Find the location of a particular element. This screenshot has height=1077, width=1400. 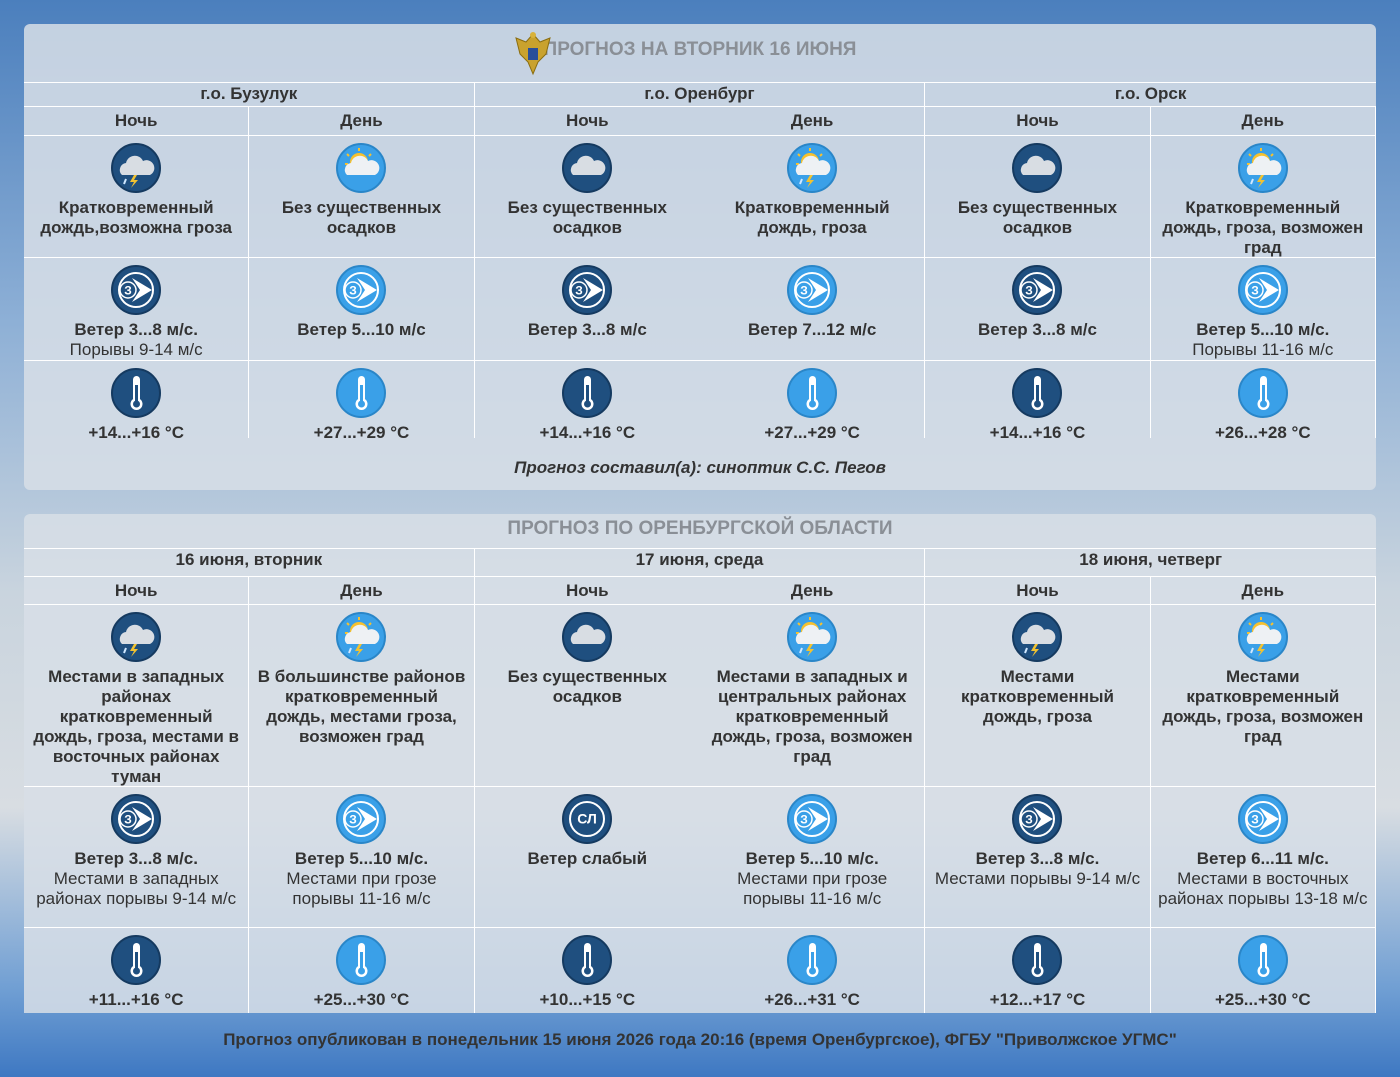

temperature: +26...+28 °C is located at coordinates (1262, 432).